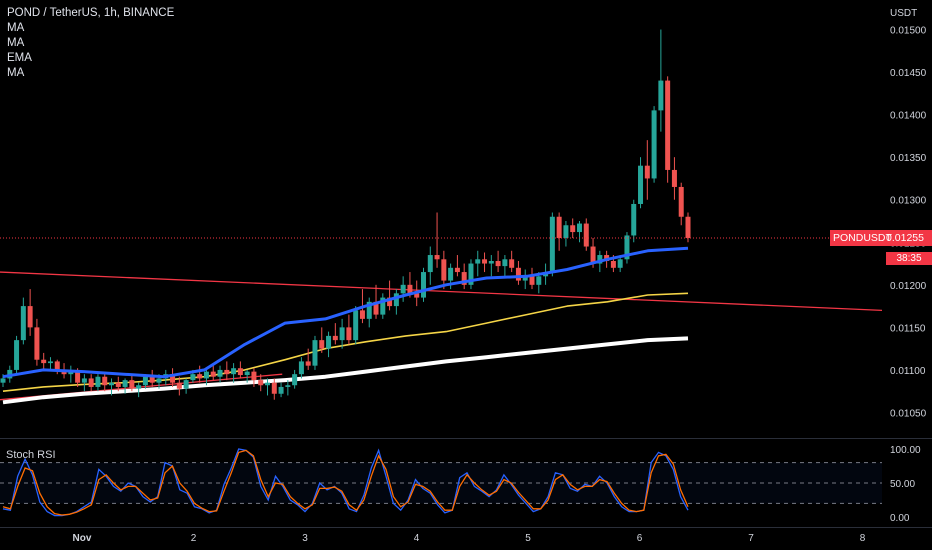 This screenshot has height=550, width=932. What do you see at coordinates (909, 258) in the screenshot?
I see `bar-countdown: 38:35` at bounding box center [909, 258].